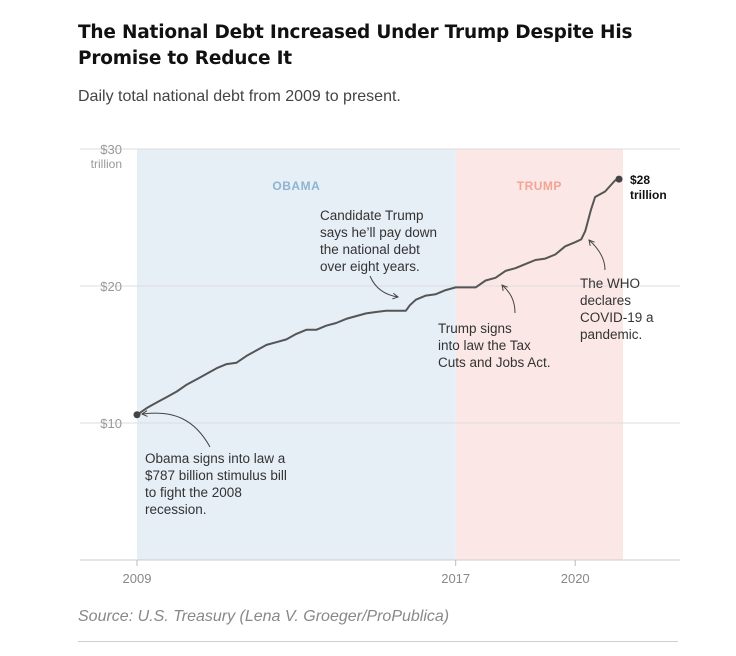 This screenshot has width=736, height=656. What do you see at coordinates (176, 430) in the screenshot?
I see `arrow-obama-stimulus` at bounding box center [176, 430].